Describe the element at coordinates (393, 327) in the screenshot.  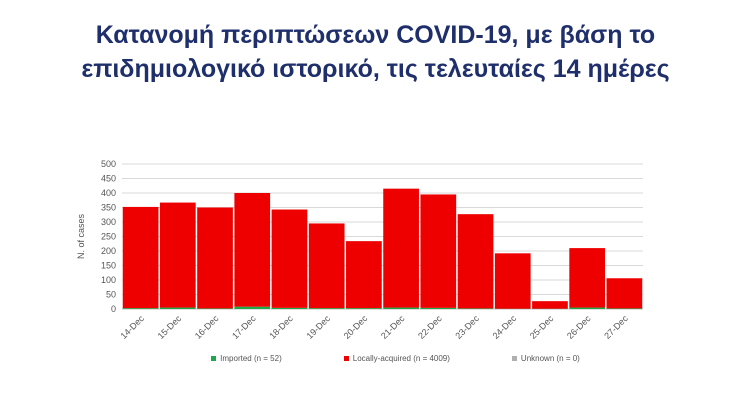
I see `x-tick-label: 21-Dec` at that location.